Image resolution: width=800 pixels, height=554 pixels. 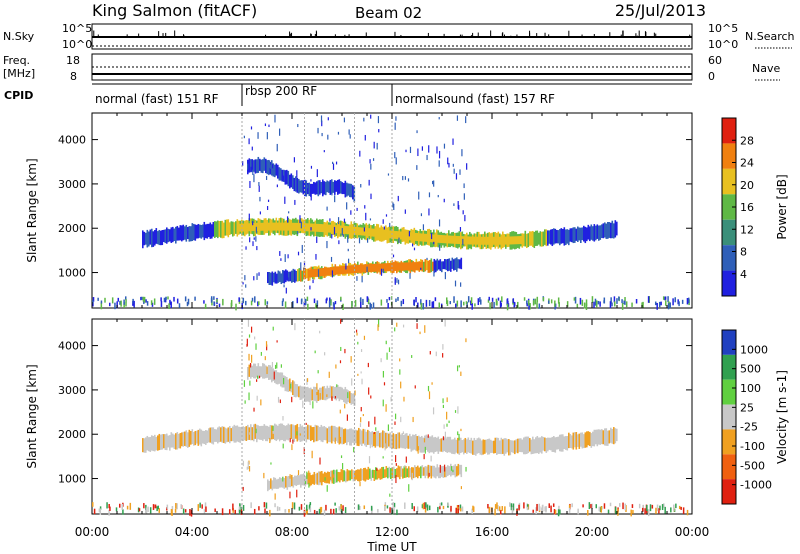 What do you see at coordinates (750, 369) in the screenshot?
I see `colorbar-tick-label: 500` at bounding box center [750, 369].